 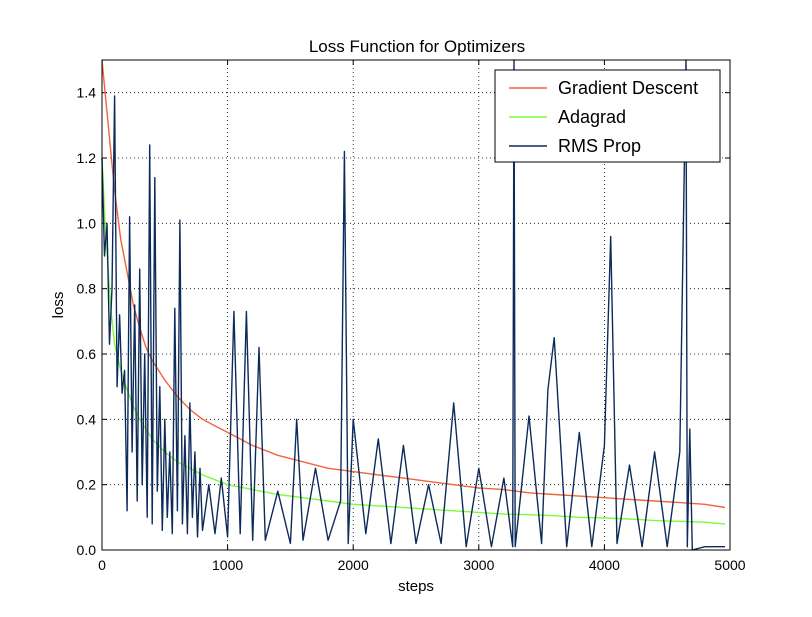 I want to click on y-tick-label: 0.0, so click(x=87, y=550).